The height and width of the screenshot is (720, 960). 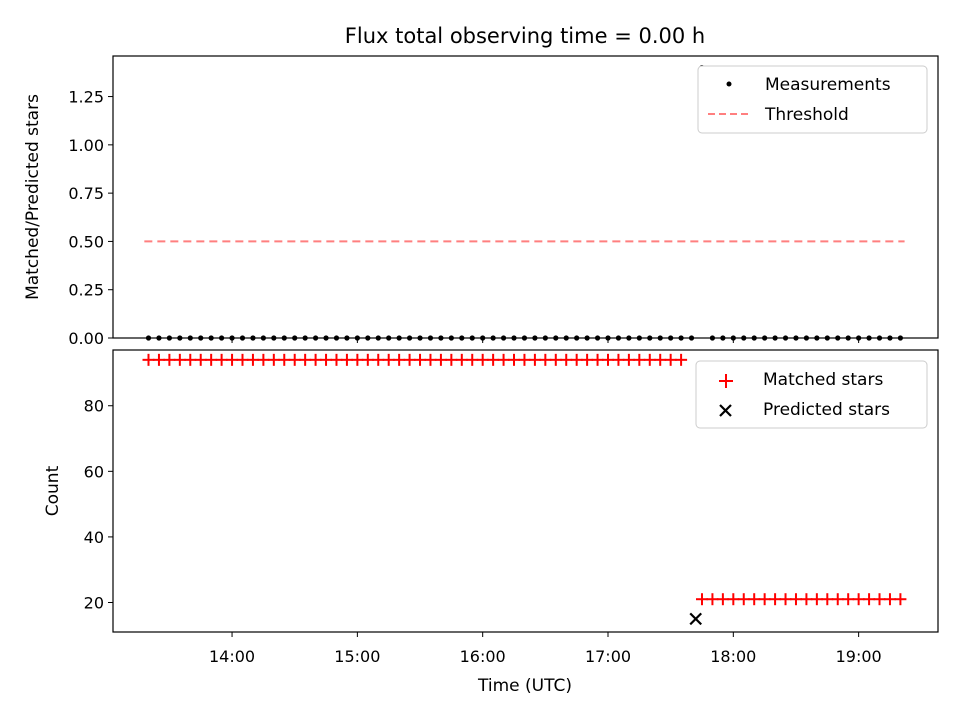 I want to click on x-tick-label: 19:00, so click(x=859, y=656).